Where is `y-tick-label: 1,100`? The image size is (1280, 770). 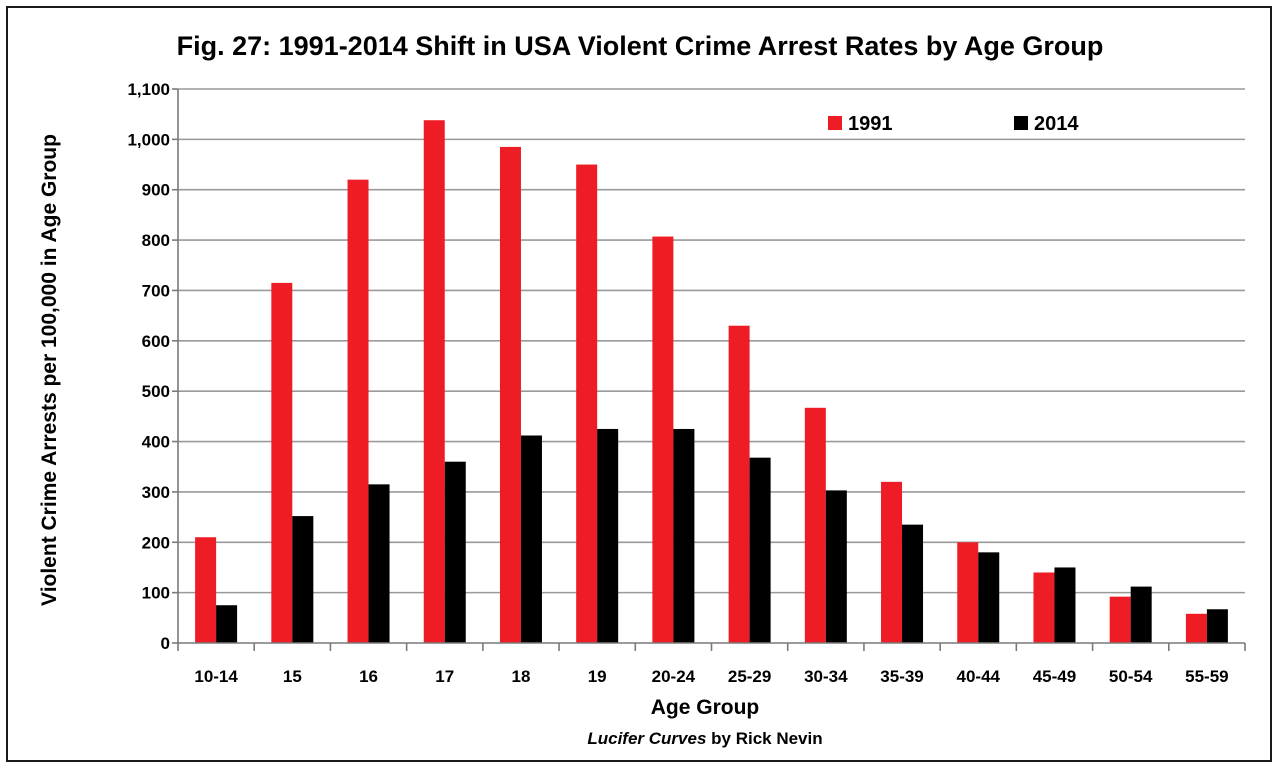 y-tick-label: 1,100 is located at coordinates (148, 89).